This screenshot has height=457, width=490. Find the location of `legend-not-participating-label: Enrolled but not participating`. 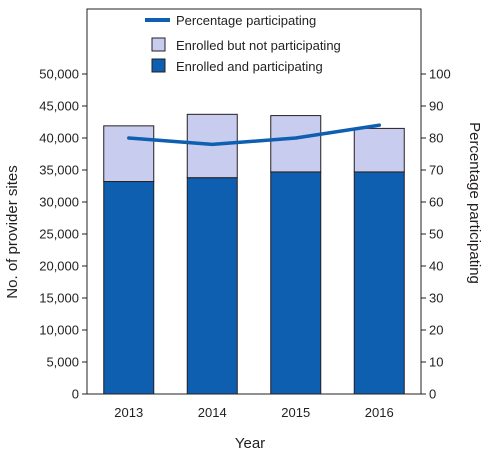

legend-not-participating-label: Enrolled but not participating is located at coordinates (258, 45).